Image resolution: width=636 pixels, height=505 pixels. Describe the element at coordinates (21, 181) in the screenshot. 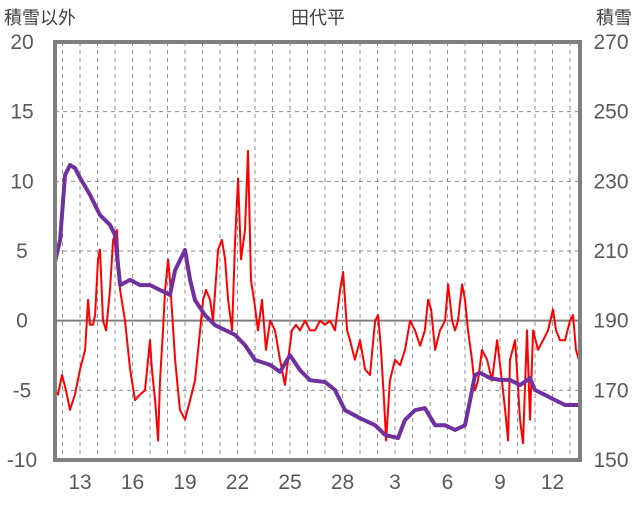

I see `left-tick-label: 10` at that location.